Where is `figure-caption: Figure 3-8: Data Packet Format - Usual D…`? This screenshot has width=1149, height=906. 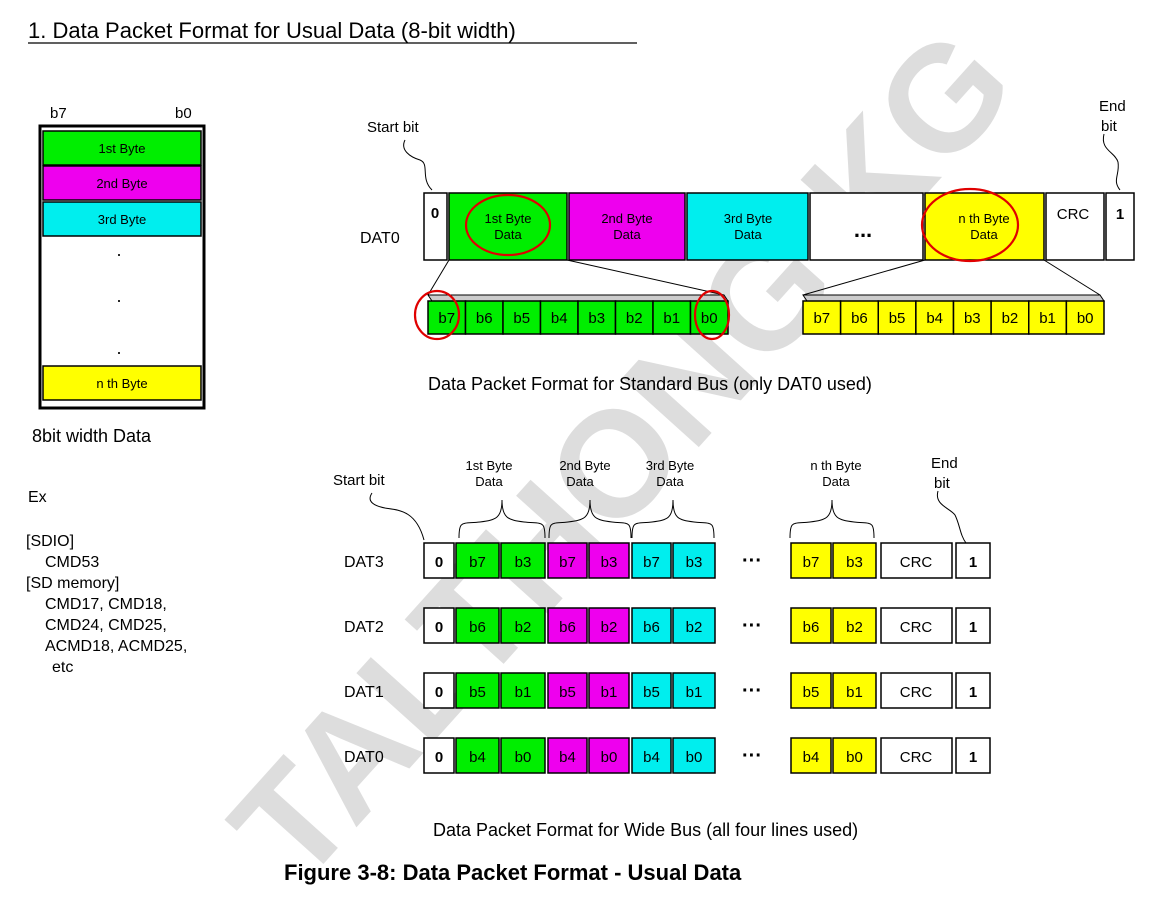
figure-caption: Figure 3-8: Data Packet Format - Usual D… is located at coordinates (513, 872).